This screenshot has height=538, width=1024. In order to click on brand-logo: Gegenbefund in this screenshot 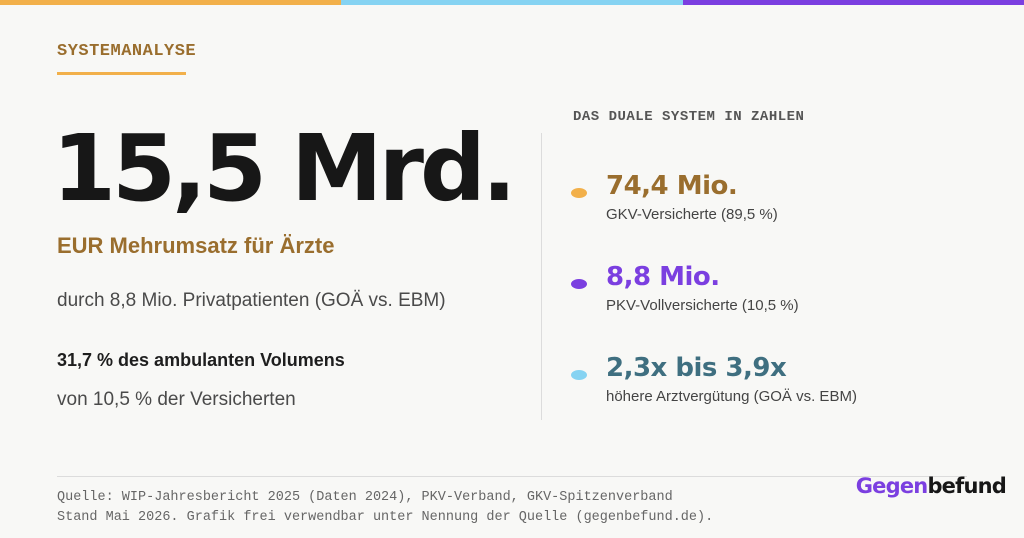, I will do `click(931, 486)`.